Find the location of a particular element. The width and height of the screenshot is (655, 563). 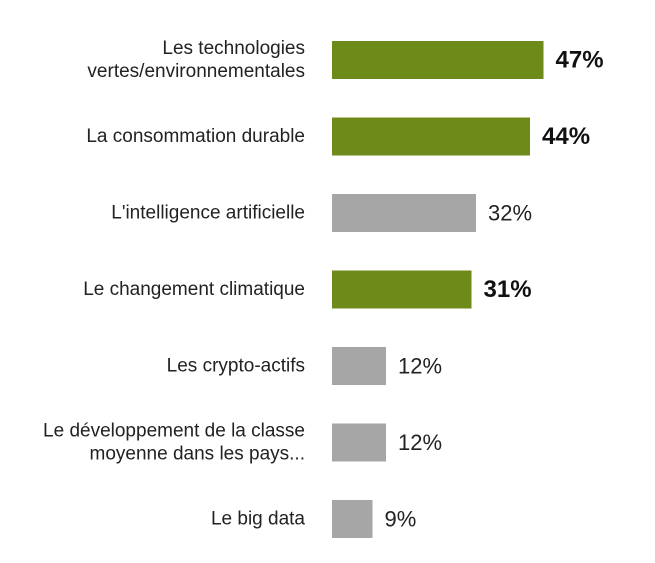

category-label-2-line-0: L'intelligence artificielle is located at coordinates (208, 213).